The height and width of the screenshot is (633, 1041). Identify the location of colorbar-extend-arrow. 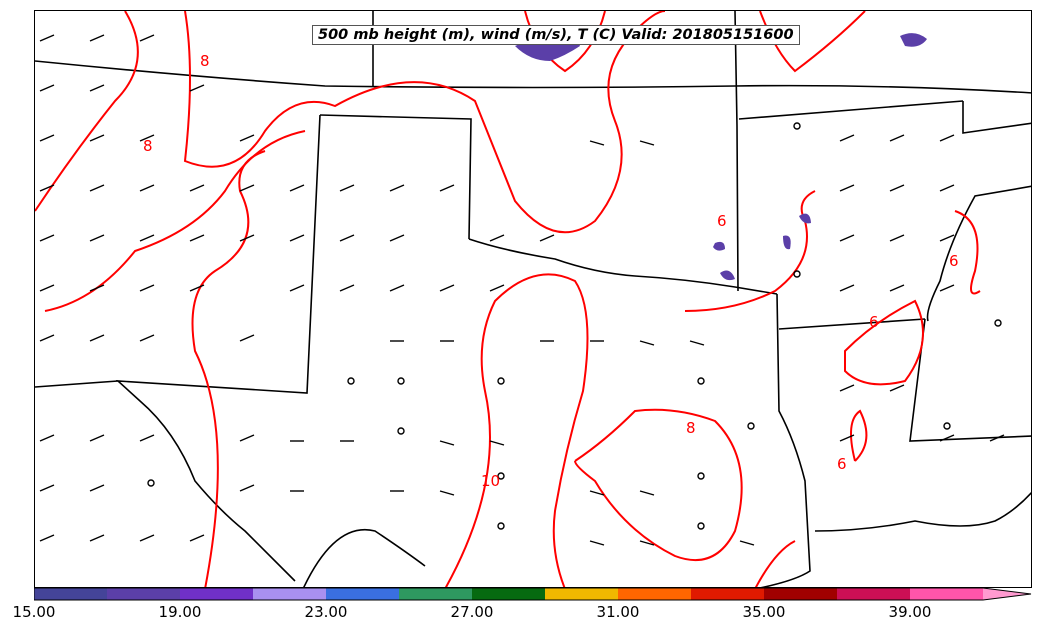
(1007, 594).